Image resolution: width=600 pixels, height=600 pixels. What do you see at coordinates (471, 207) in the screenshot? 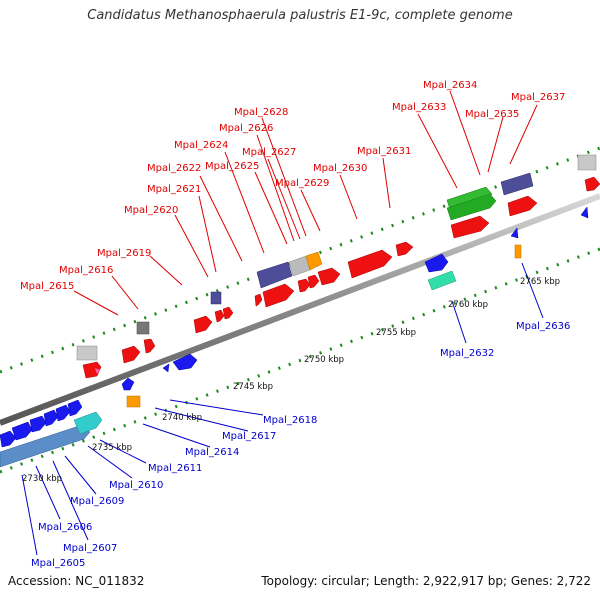
I see `gene-fwd-green` at bounding box center [471, 207].